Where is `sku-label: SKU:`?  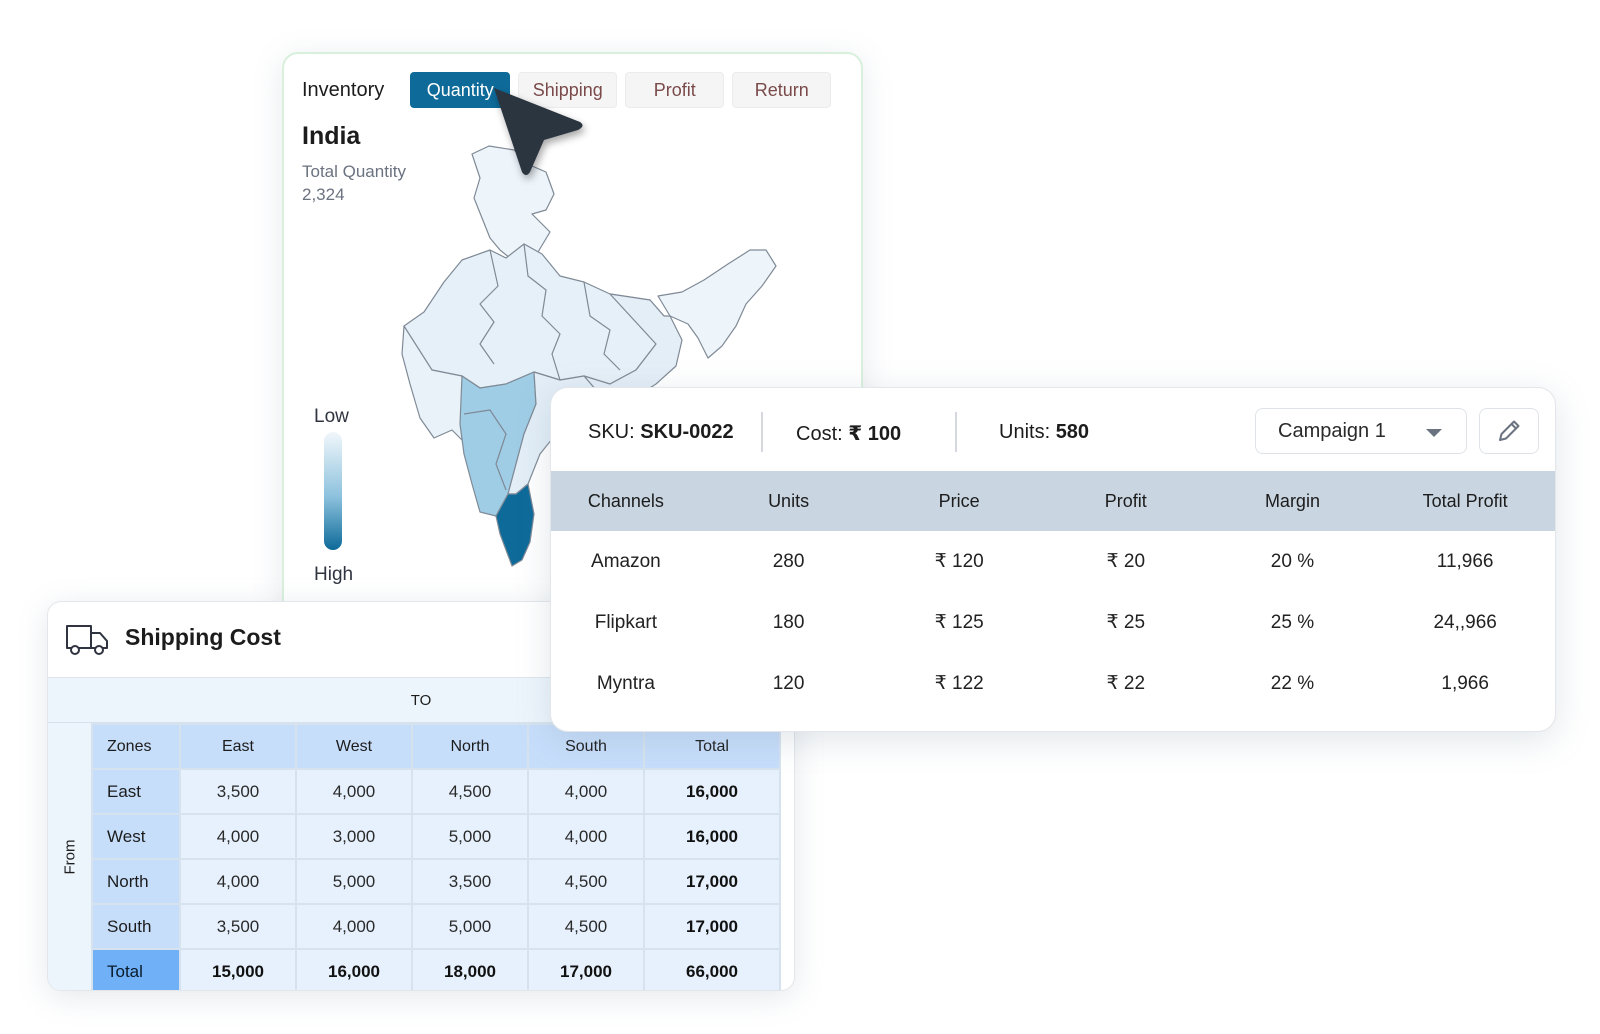
sku-label: SKU: is located at coordinates (611, 432).